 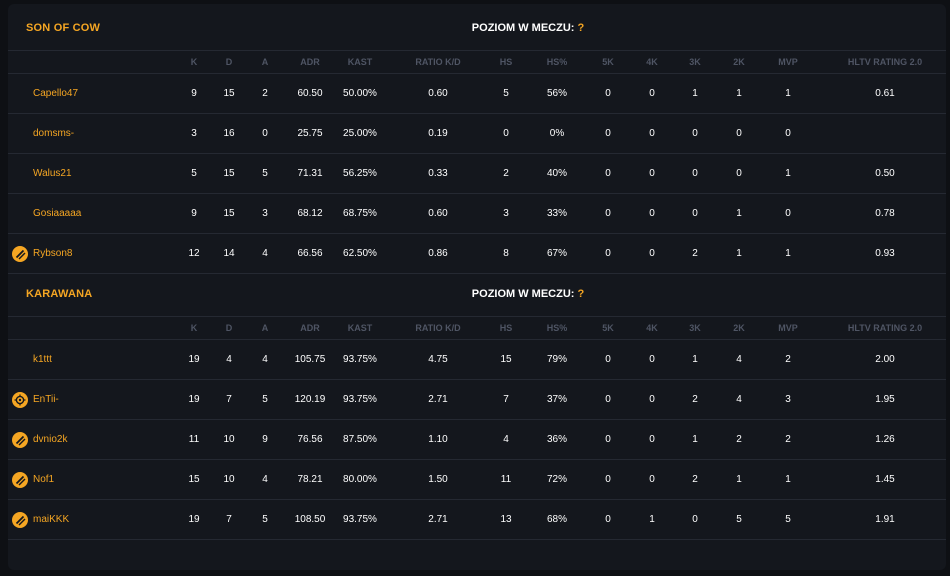 What do you see at coordinates (229, 173) in the screenshot?
I see `stat-deaths: 15` at bounding box center [229, 173].